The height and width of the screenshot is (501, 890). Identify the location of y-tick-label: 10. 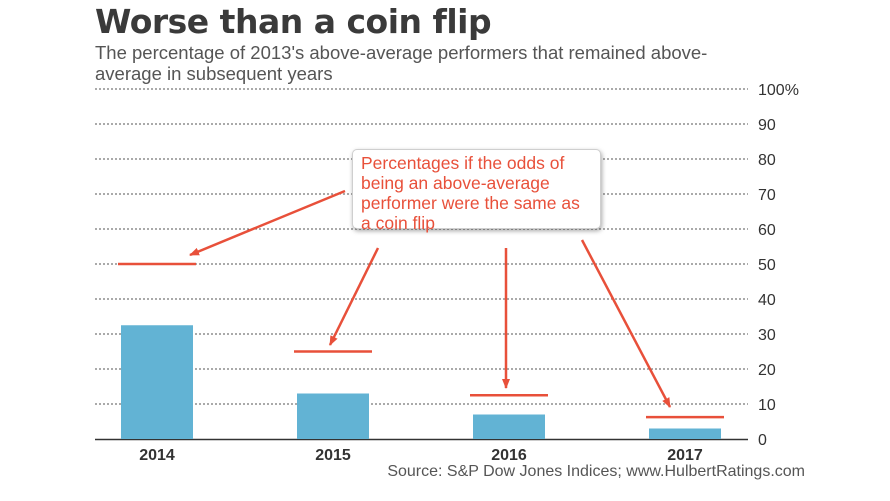
(767, 405).